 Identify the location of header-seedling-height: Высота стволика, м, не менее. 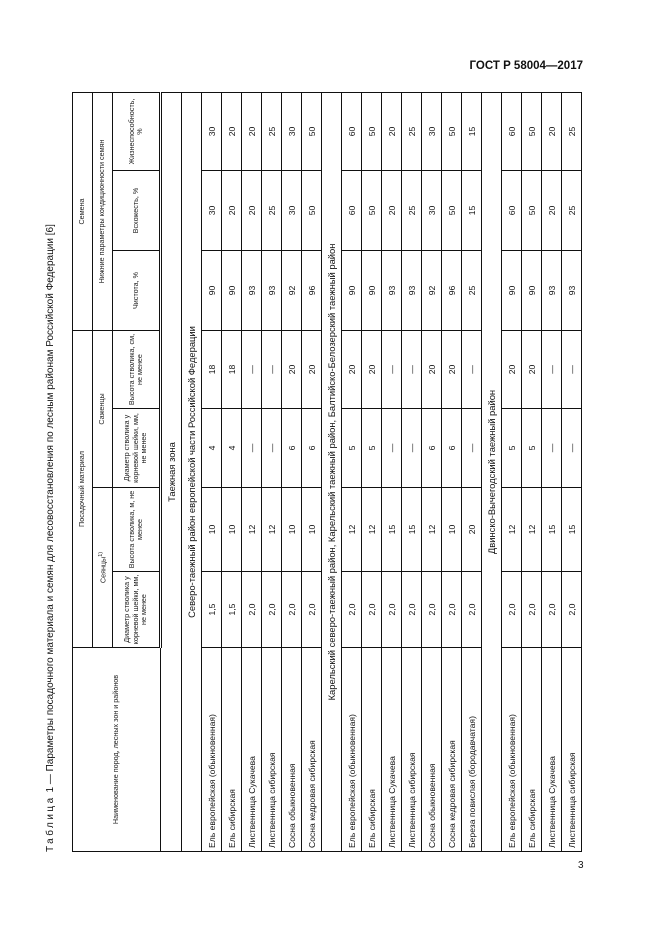
(136, 529).